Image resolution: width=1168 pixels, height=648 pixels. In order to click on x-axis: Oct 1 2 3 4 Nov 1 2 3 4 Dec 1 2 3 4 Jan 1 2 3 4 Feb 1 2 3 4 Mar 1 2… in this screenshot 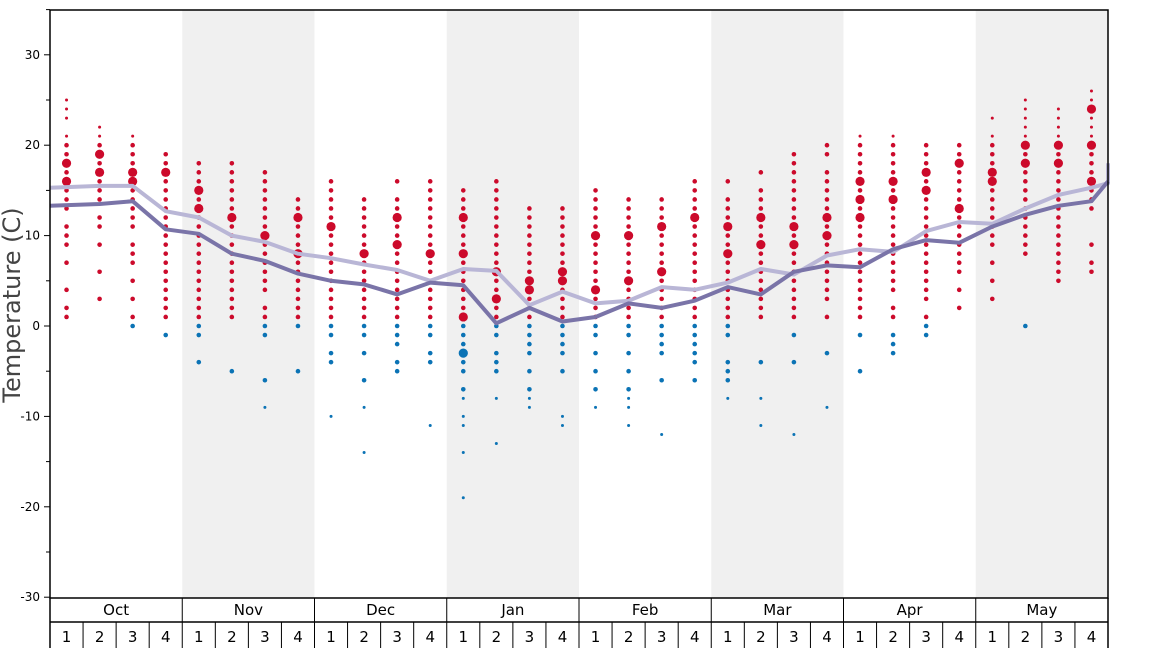, I will do `click(579, 623)`.